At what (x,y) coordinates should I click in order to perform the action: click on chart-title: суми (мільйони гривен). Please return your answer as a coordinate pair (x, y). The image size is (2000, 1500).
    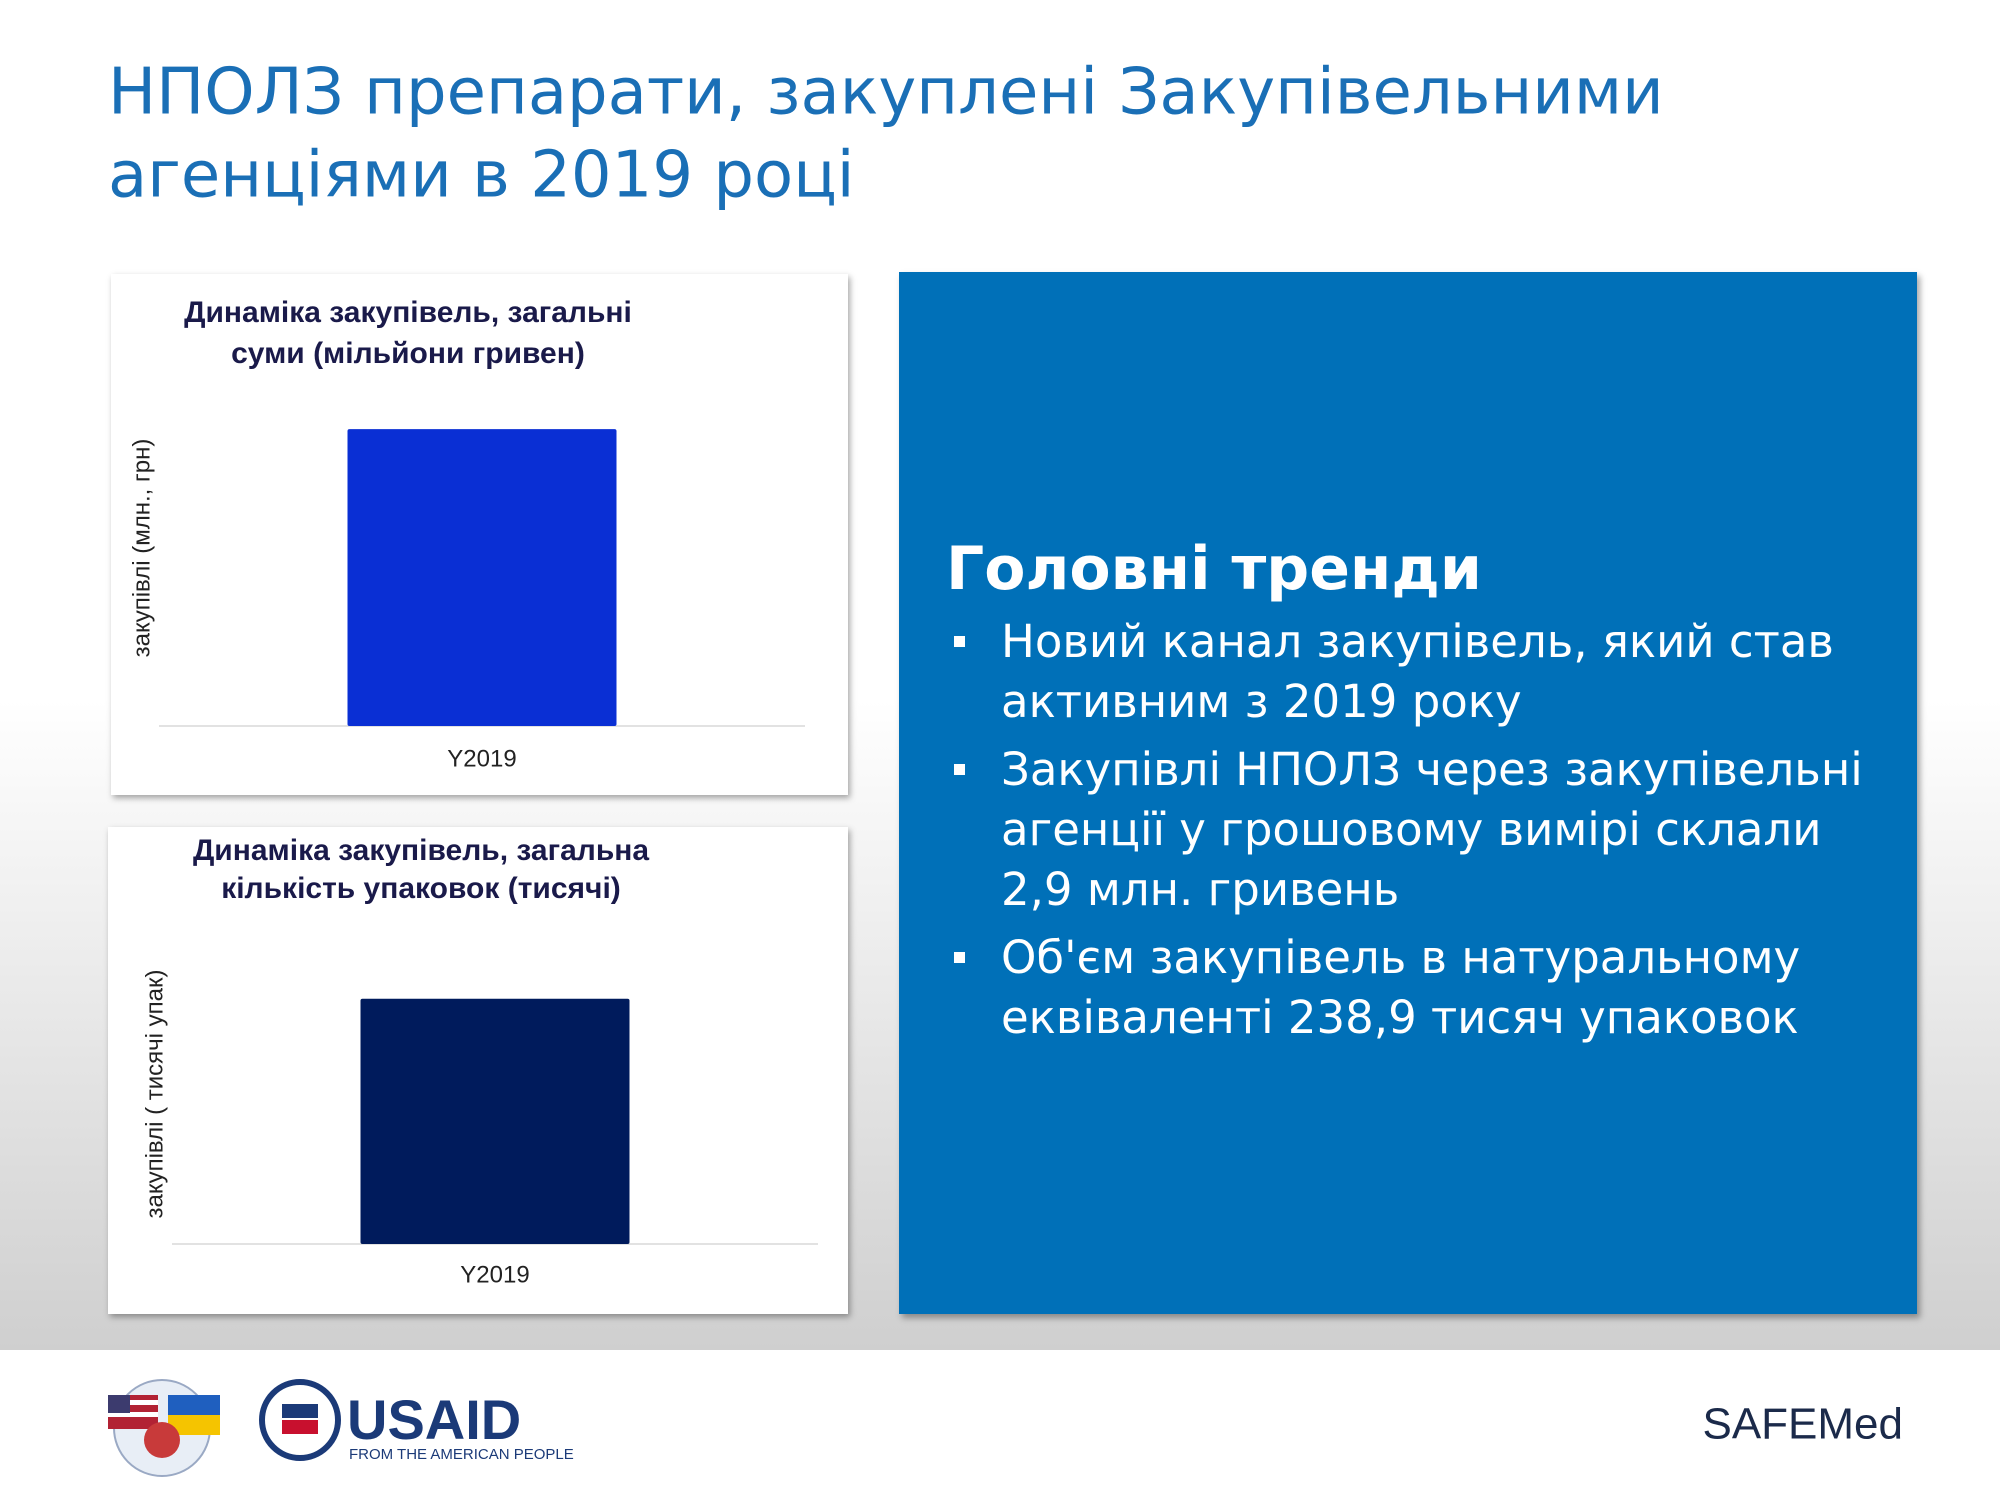
    Looking at the image, I should click on (408, 353).